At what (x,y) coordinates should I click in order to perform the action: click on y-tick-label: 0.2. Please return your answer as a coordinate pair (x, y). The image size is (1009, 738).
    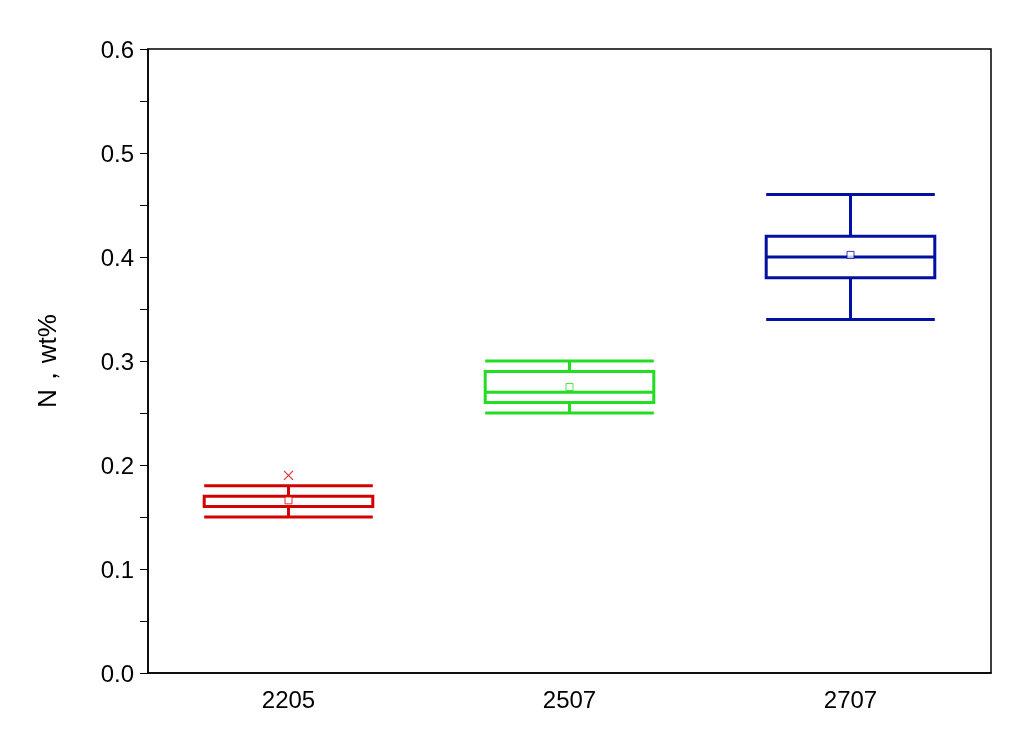
    Looking at the image, I should click on (117, 465).